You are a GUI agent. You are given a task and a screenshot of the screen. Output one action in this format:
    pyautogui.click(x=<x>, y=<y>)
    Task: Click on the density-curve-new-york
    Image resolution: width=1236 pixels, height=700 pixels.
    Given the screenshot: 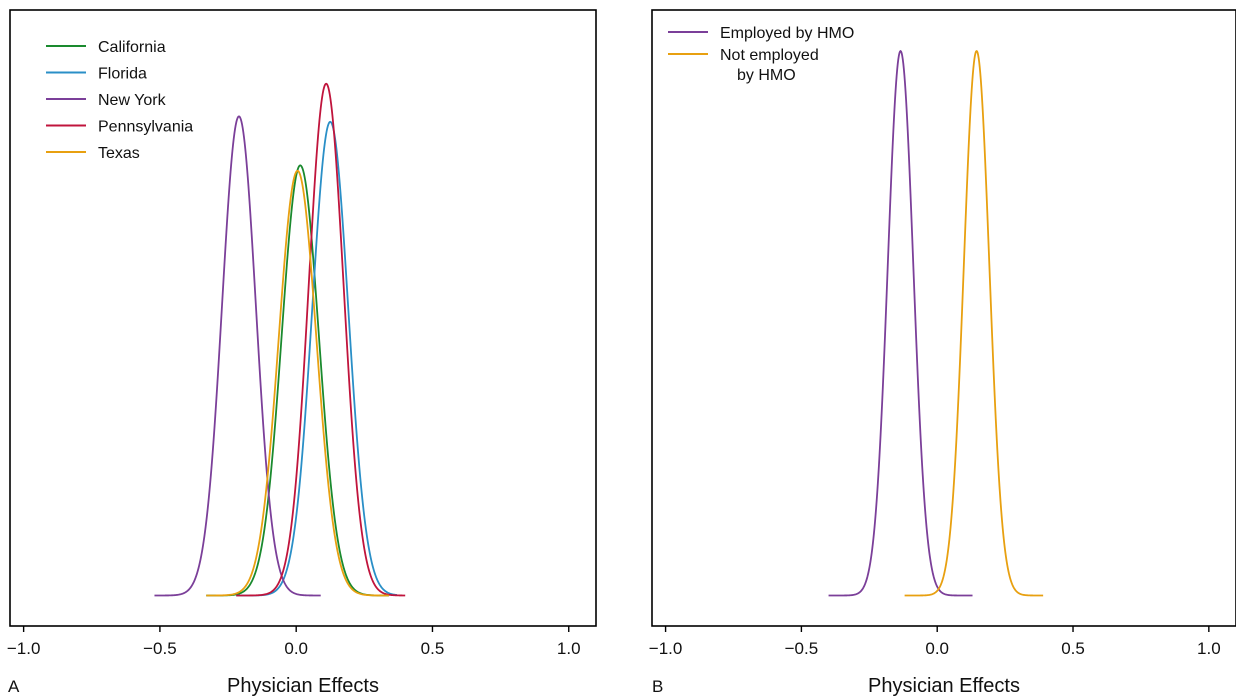 What is the action you would take?
    pyautogui.click(x=237, y=356)
    